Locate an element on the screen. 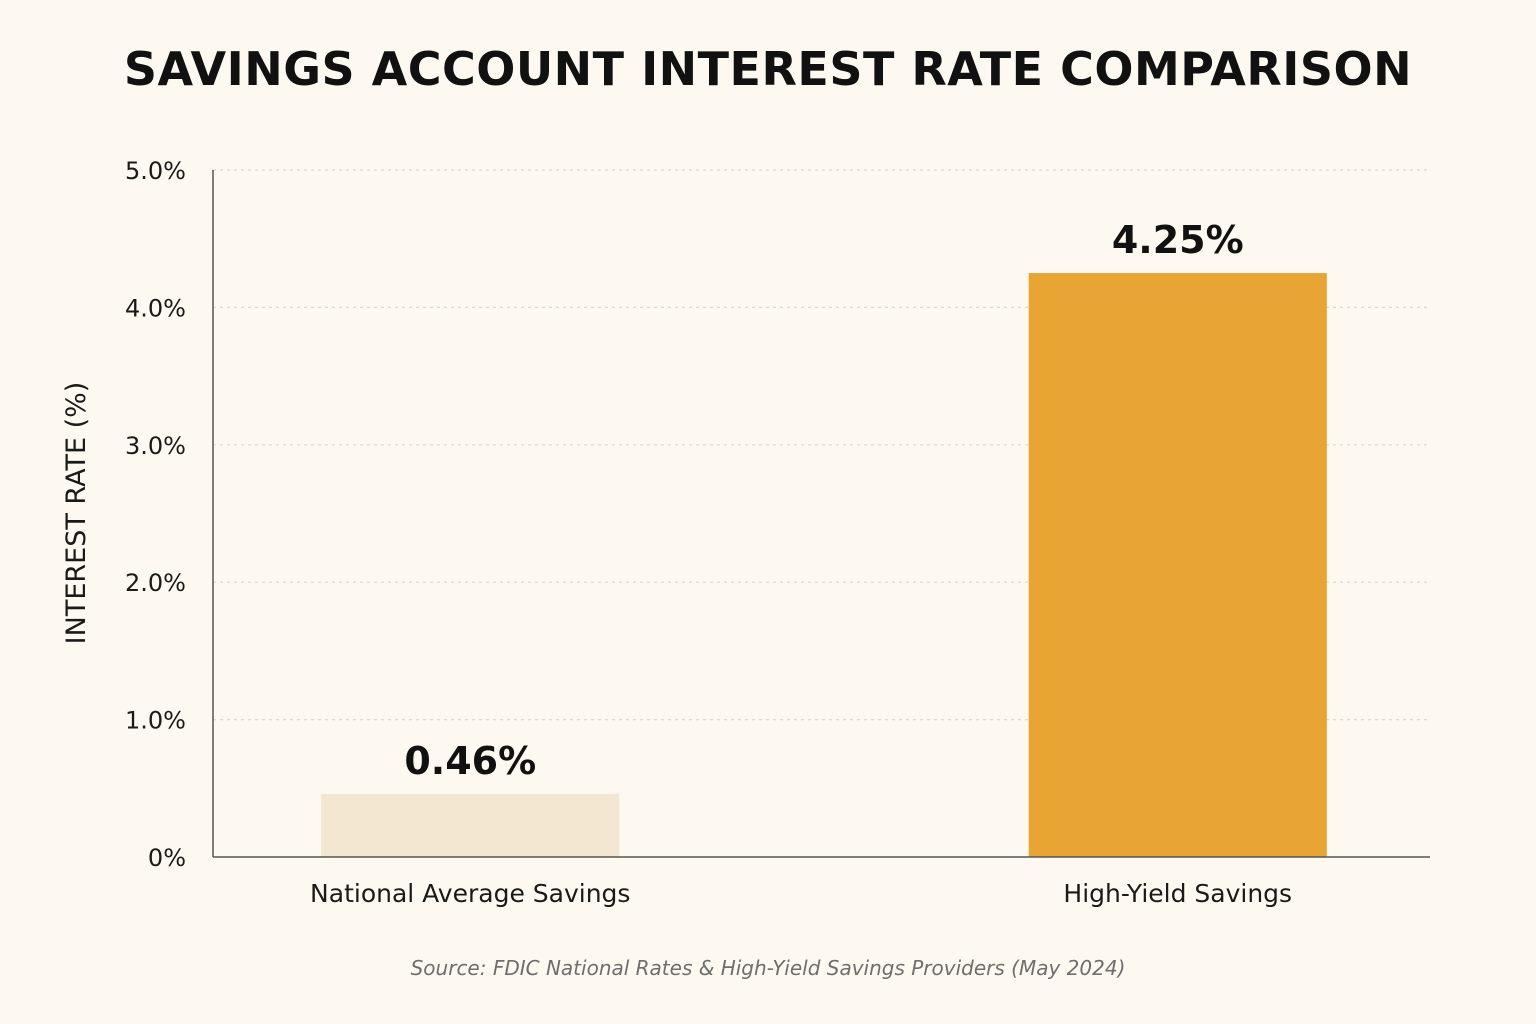 The width and height of the screenshot is (1536, 1024). y-tick-label: 1.0% is located at coordinates (155, 721).